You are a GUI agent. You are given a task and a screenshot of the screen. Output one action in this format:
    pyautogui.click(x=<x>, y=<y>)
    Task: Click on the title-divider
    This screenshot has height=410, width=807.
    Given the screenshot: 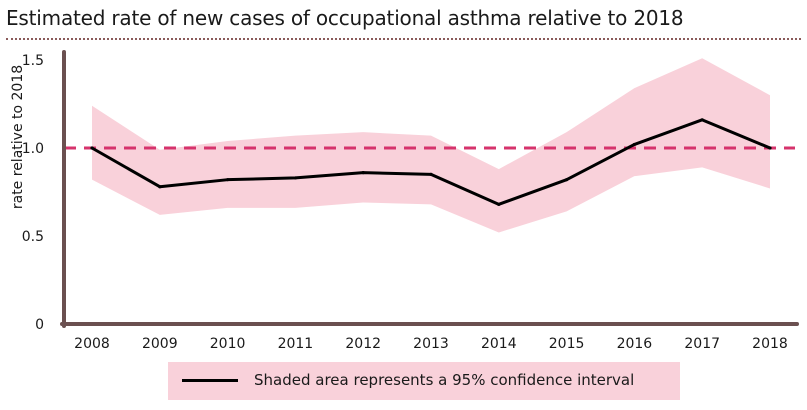 What is the action you would take?
    pyautogui.click(x=403, y=39)
    